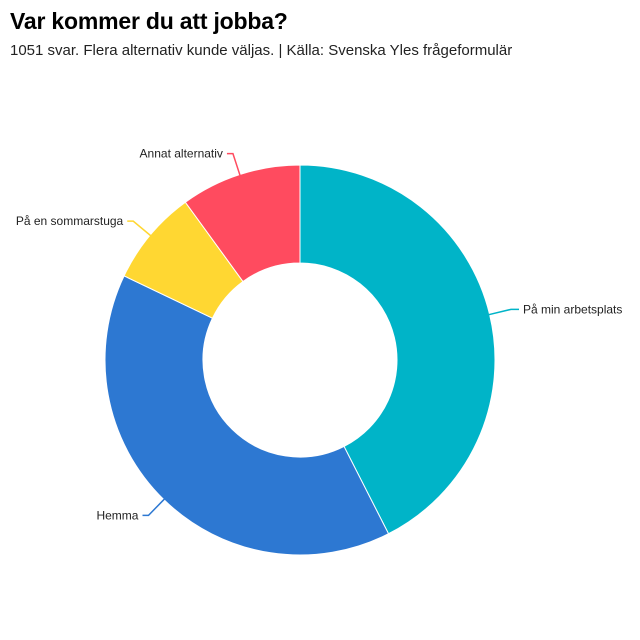 The width and height of the screenshot is (640, 640). What do you see at coordinates (117, 515) in the screenshot?
I see `slice-label: Hemma` at bounding box center [117, 515].